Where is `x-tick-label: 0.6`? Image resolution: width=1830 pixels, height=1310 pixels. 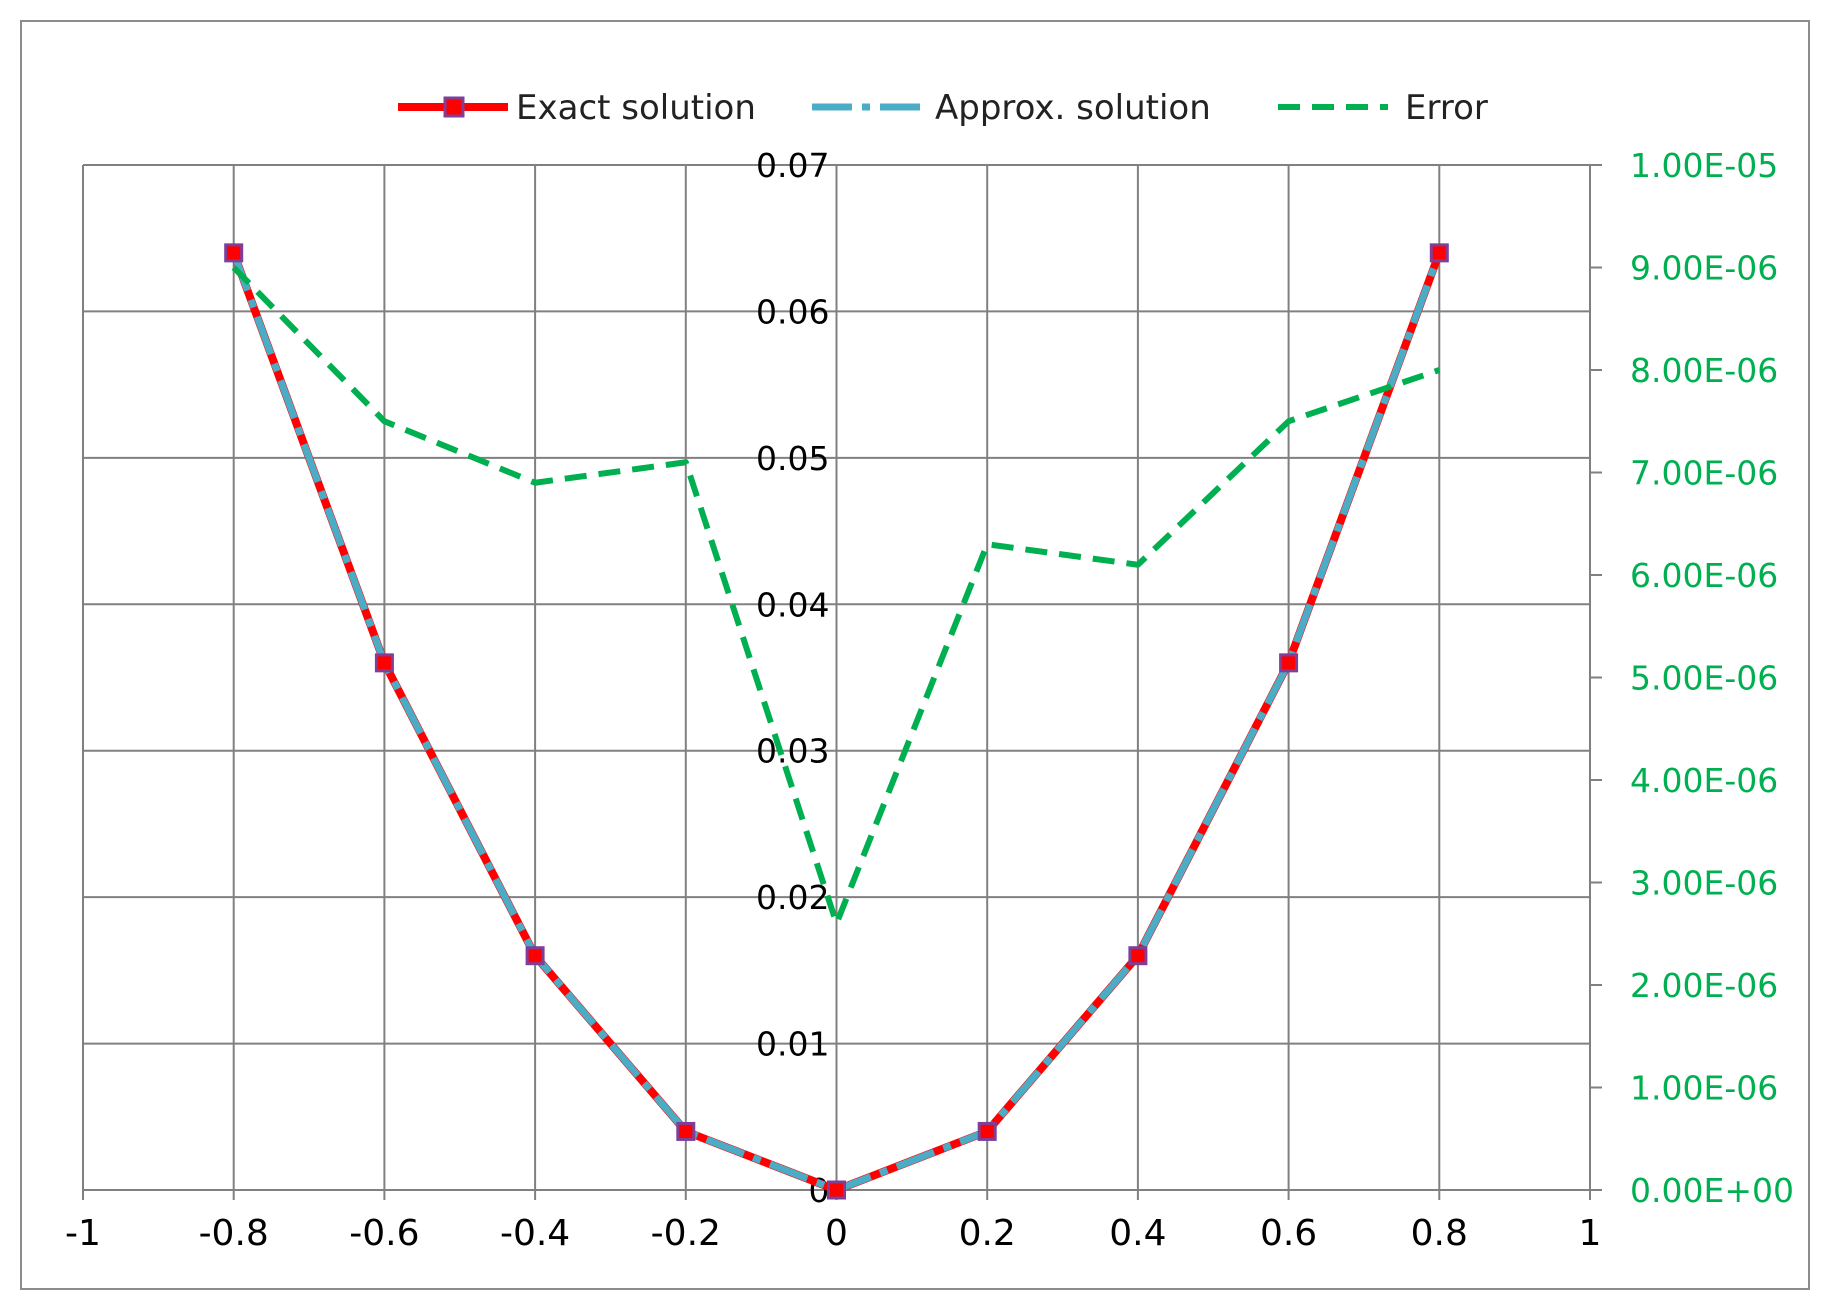
x-tick-label: 0.6 is located at coordinates (1288, 1233).